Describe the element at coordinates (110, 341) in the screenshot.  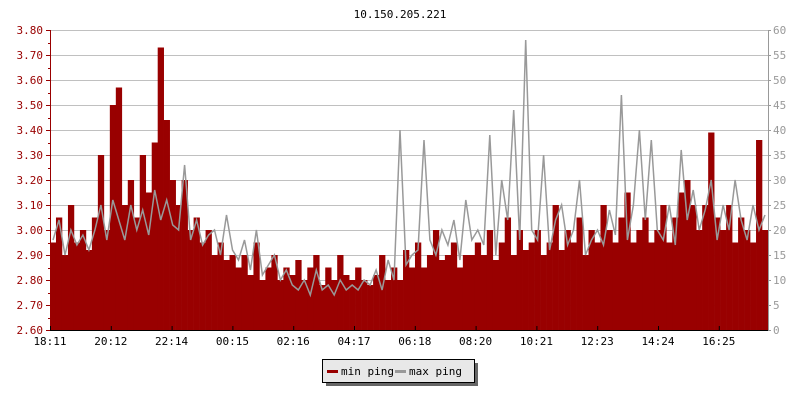
I see `x-tick-label: 20:12` at that location.